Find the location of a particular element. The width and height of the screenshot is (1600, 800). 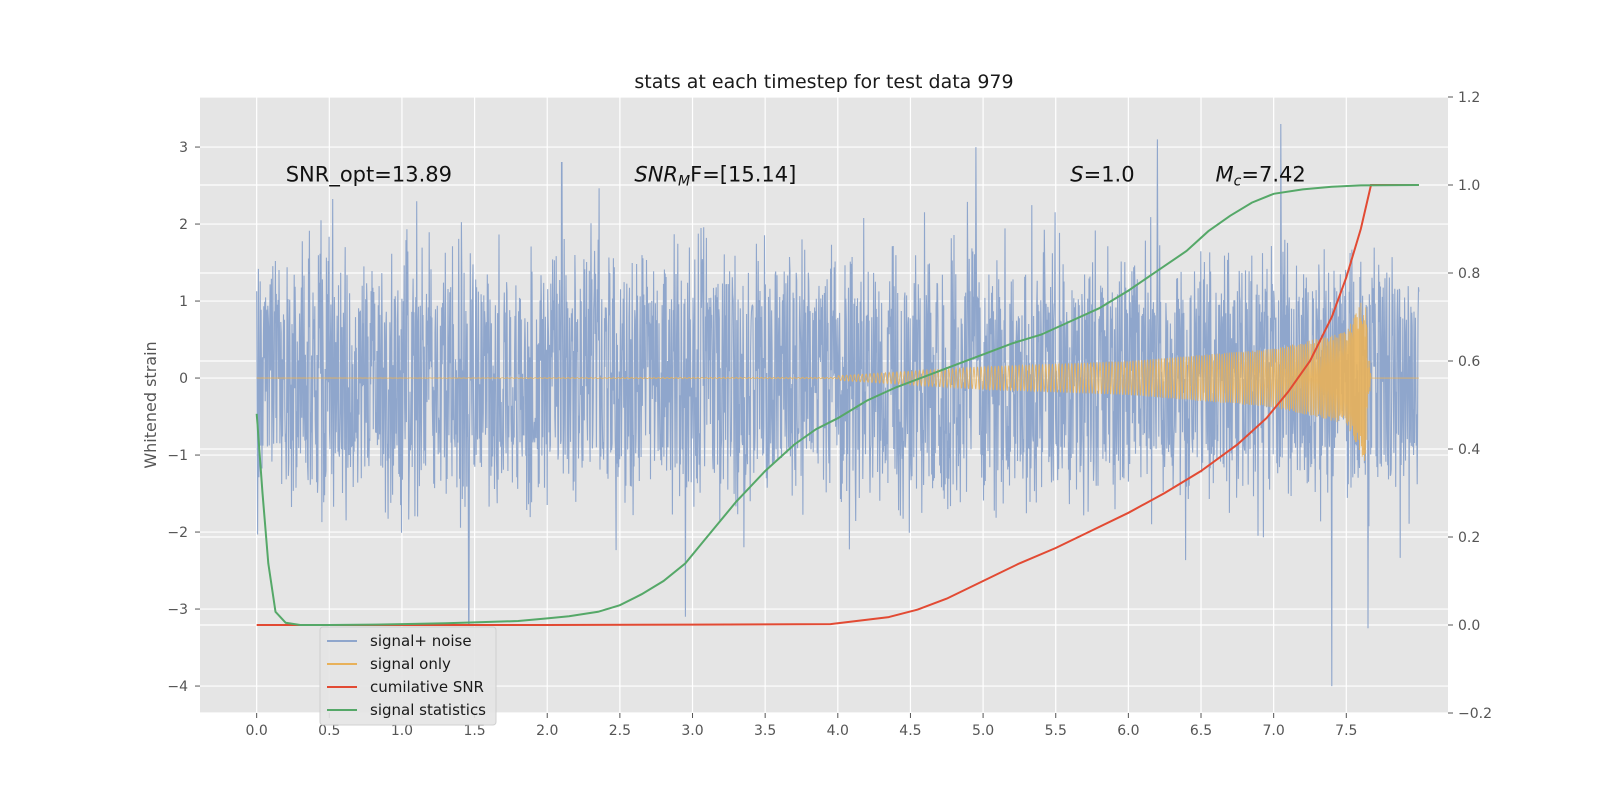

y2-tick-label: 1.2 is located at coordinates (1469, 98).